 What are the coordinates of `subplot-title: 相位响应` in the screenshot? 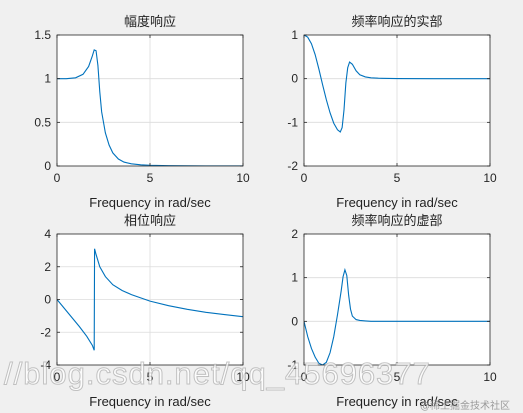 It's located at (150, 221).